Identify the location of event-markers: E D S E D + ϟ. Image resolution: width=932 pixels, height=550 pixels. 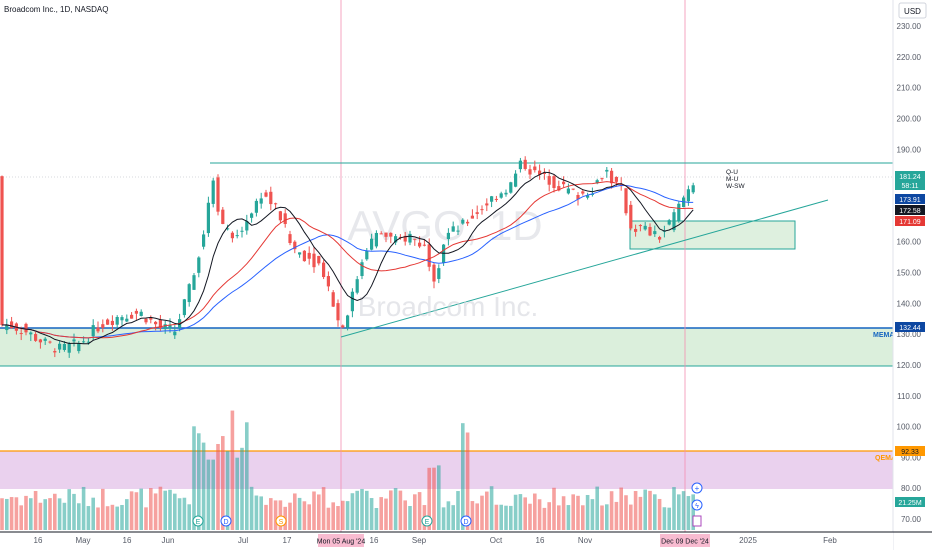
(447, 504).